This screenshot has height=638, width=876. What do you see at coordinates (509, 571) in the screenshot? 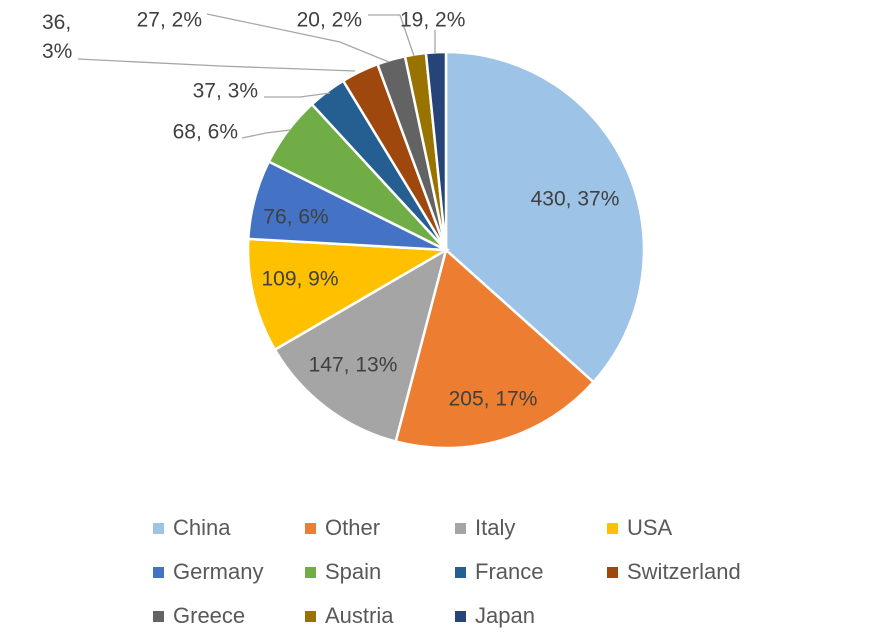
I see `legend-label: France` at bounding box center [509, 571].